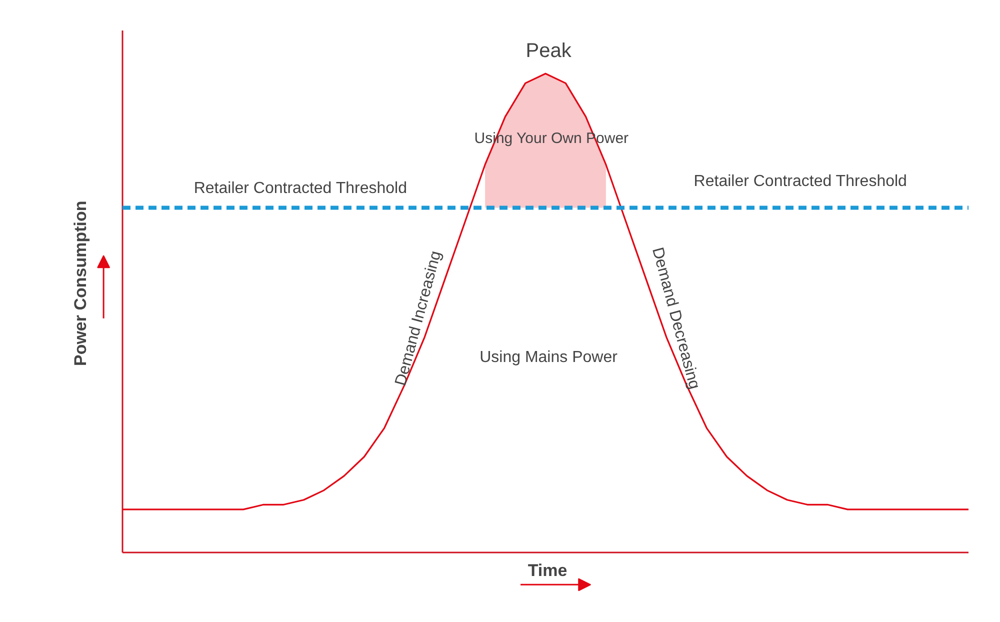 The image size is (1000, 622). What do you see at coordinates (800, 181) in the screenshot?
I see `annotation: Retailer Contracted Threshold` at bounding box center [800, 181].